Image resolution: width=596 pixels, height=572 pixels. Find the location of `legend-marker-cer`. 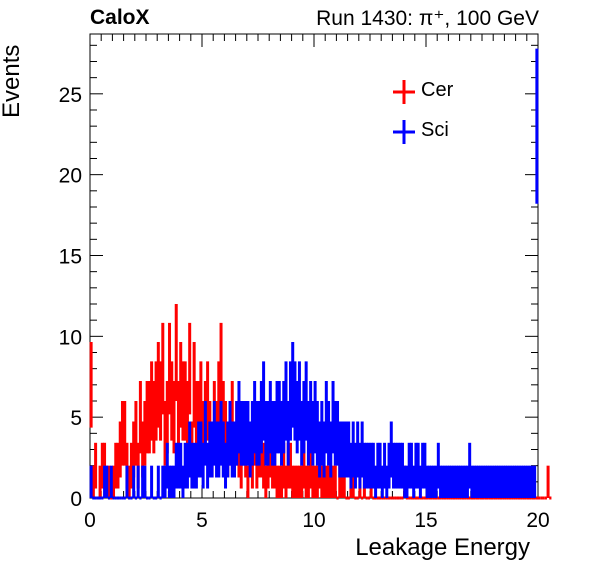

legend-marker-cer is located at coordinates (404, 92).